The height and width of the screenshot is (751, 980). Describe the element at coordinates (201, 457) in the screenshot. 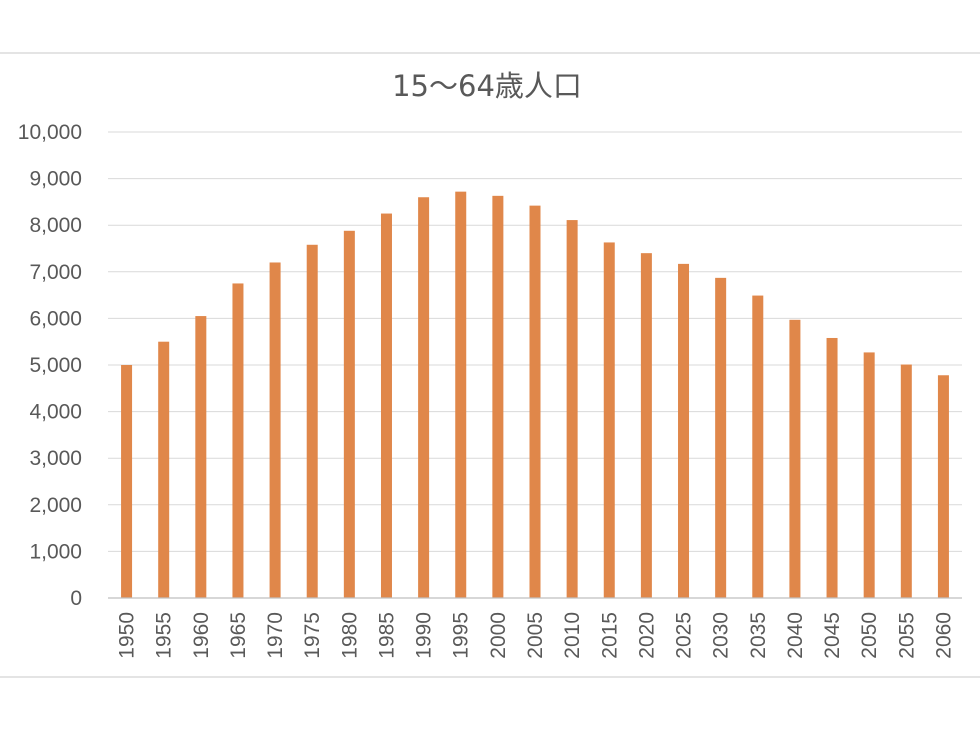

I see `bar-1960` at that location.